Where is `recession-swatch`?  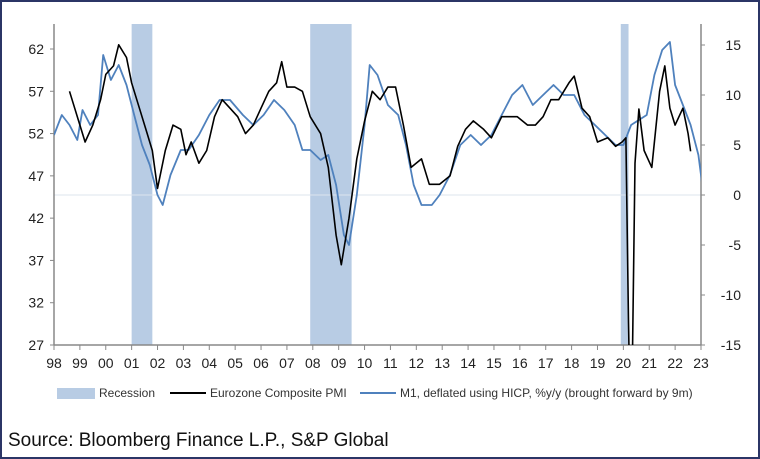
recession-swatch is located at coordinates (76, 393).